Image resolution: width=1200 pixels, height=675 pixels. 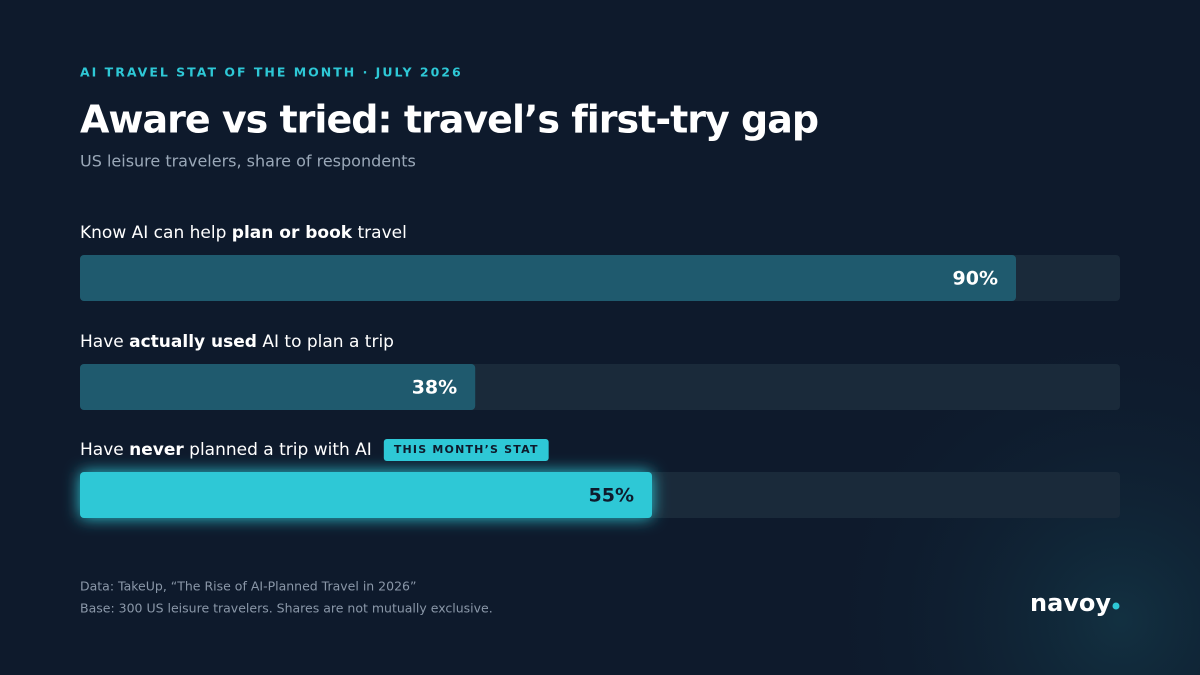 What do you see at coordinates (193, 342) in the screenshot?
I see `category-label-emphasis: actually used` at bounding box center [193, 342].